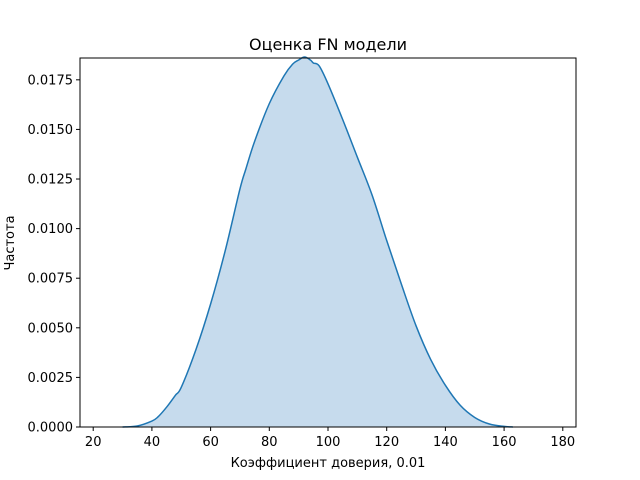  Describe the element at coordinates (210, 442) in the screenshot. I see `x-tick-label: 60` at that location.